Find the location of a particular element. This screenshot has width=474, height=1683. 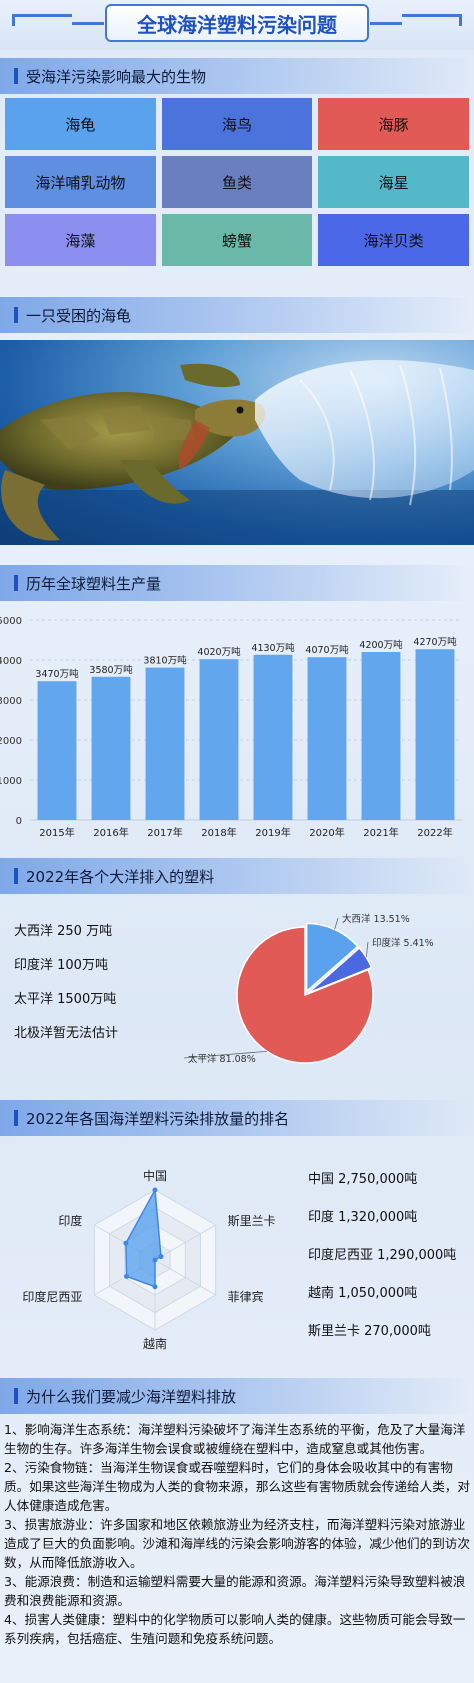

radar-indicator-label: 越南 is located at coordinates (155, 1343).